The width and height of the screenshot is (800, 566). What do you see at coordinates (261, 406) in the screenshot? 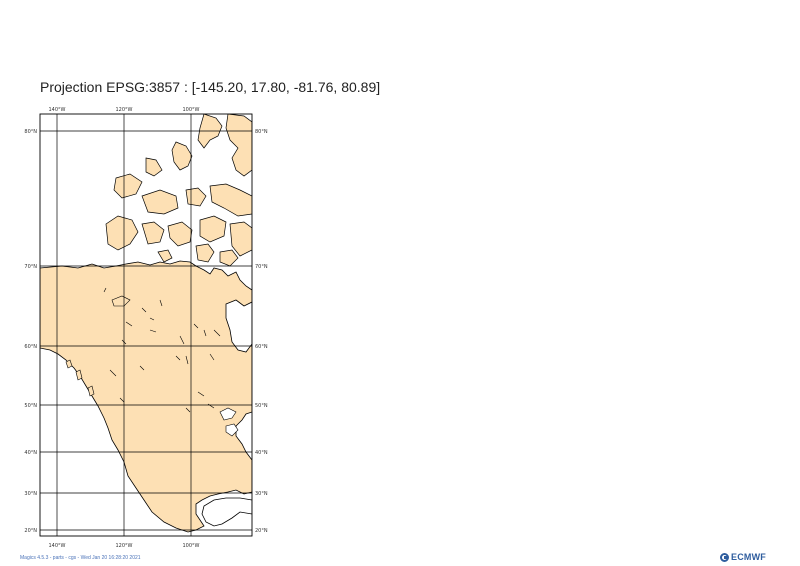
I see `latitude-label-right: 50°N` at bounding box center [261, 406].